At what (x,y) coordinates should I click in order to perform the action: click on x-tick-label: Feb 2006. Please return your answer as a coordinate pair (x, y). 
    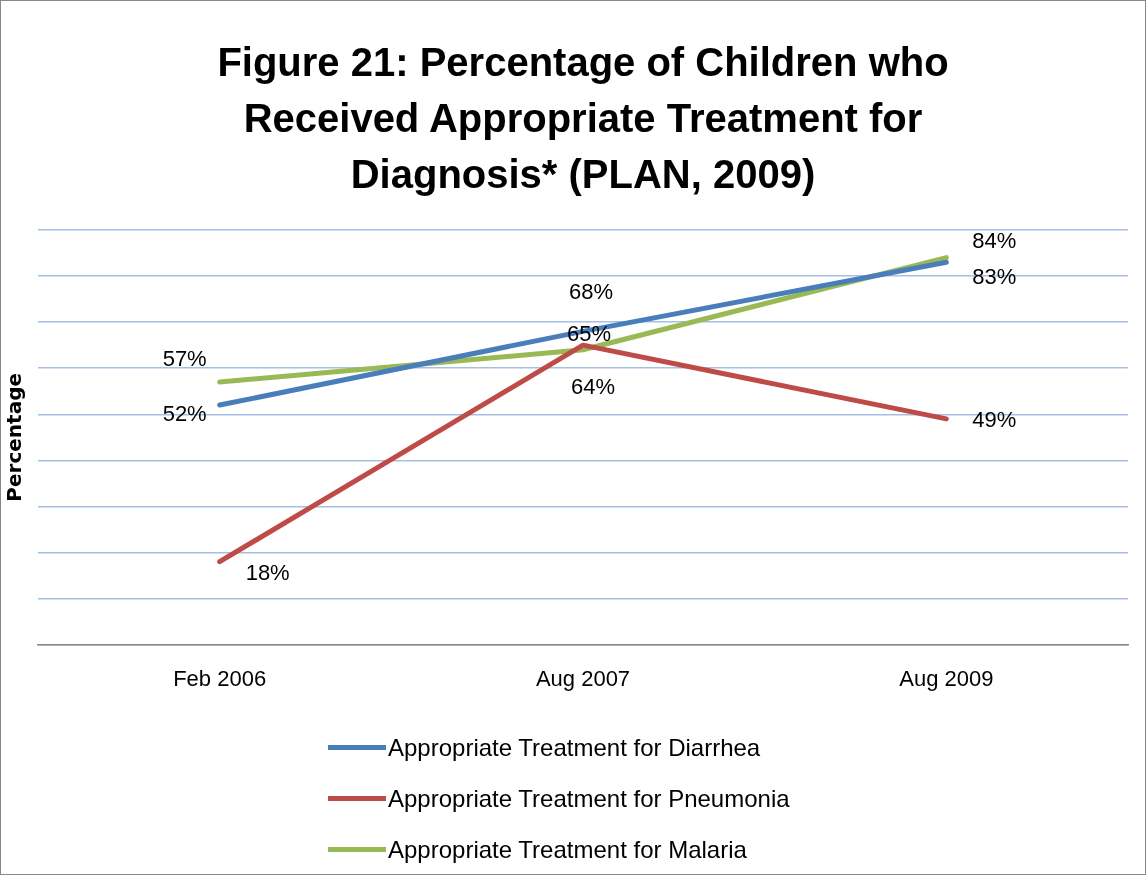
    Looking at the image, I should click on (220, 678).